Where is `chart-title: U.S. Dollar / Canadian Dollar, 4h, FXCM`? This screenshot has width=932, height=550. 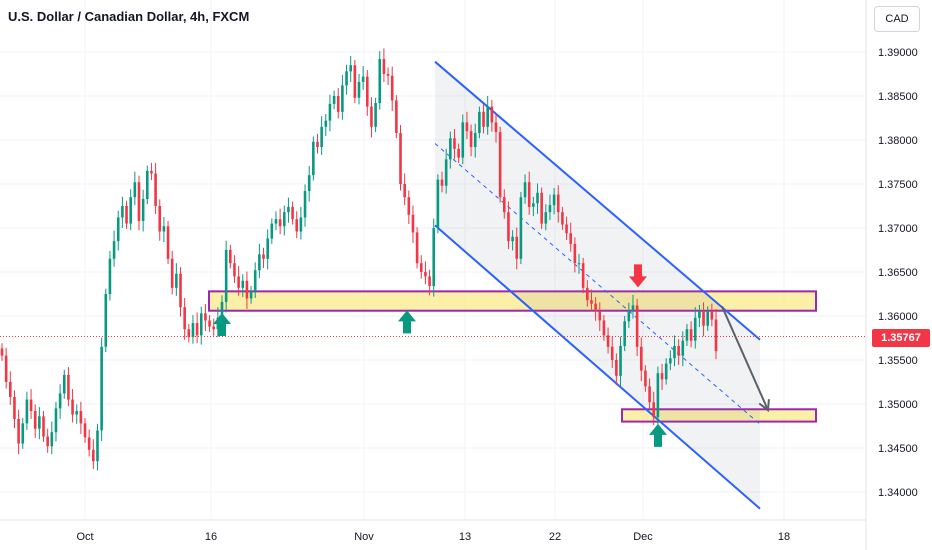 chart-title: U.S. Dollar / Canadian Dollar, 4h, FXCM is located at coordinates (129, 16).